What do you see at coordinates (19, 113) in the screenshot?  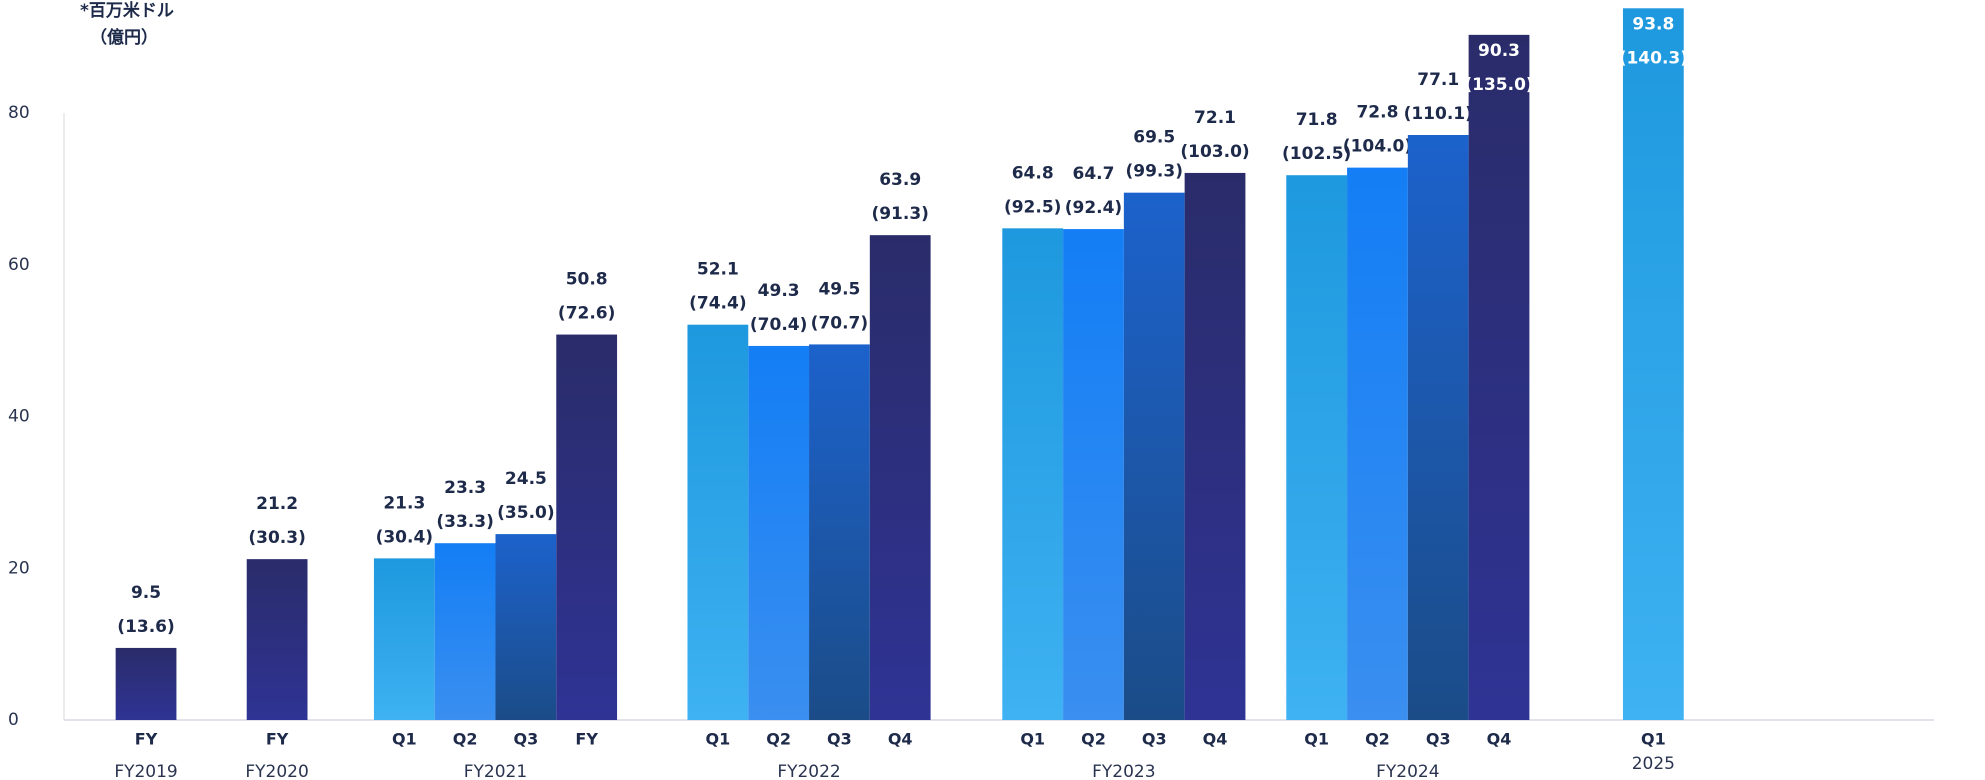 I see `y-tick-label: 80` at bounding box center [19, 113].